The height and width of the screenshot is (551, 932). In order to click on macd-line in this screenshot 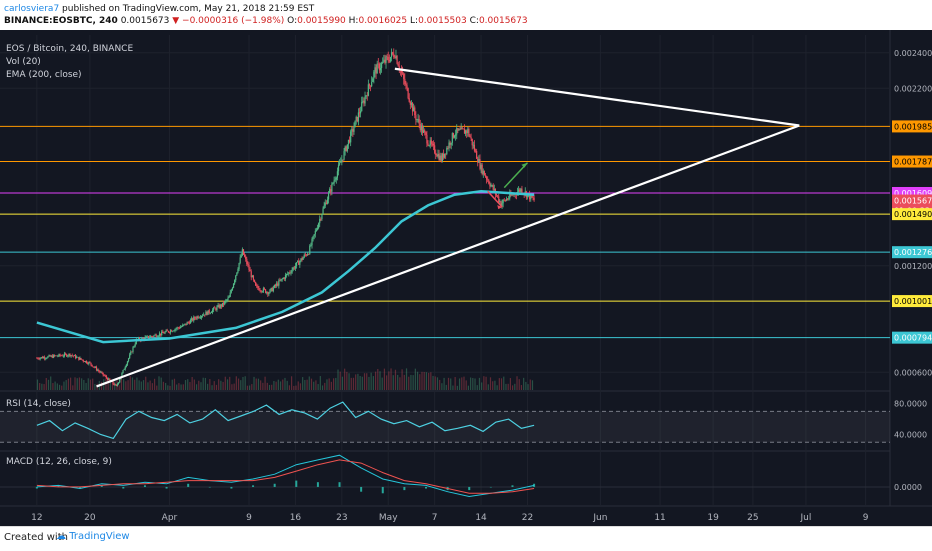, I will do `click(285, 476)`.